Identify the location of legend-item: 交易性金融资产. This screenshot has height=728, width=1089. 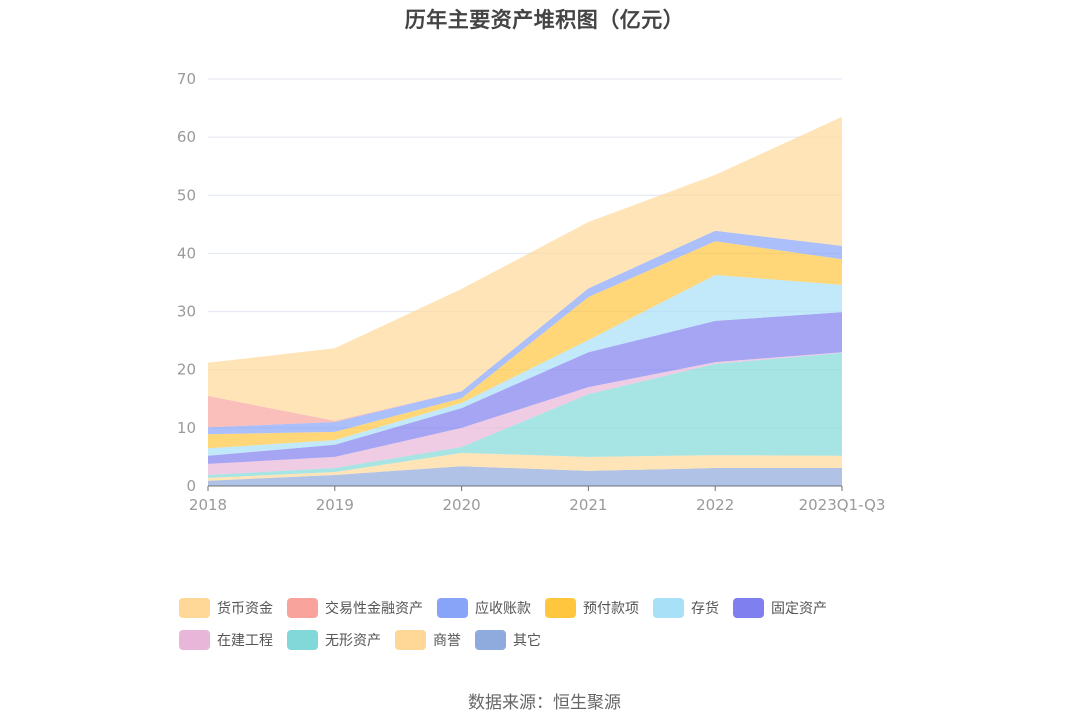
(355, 608).